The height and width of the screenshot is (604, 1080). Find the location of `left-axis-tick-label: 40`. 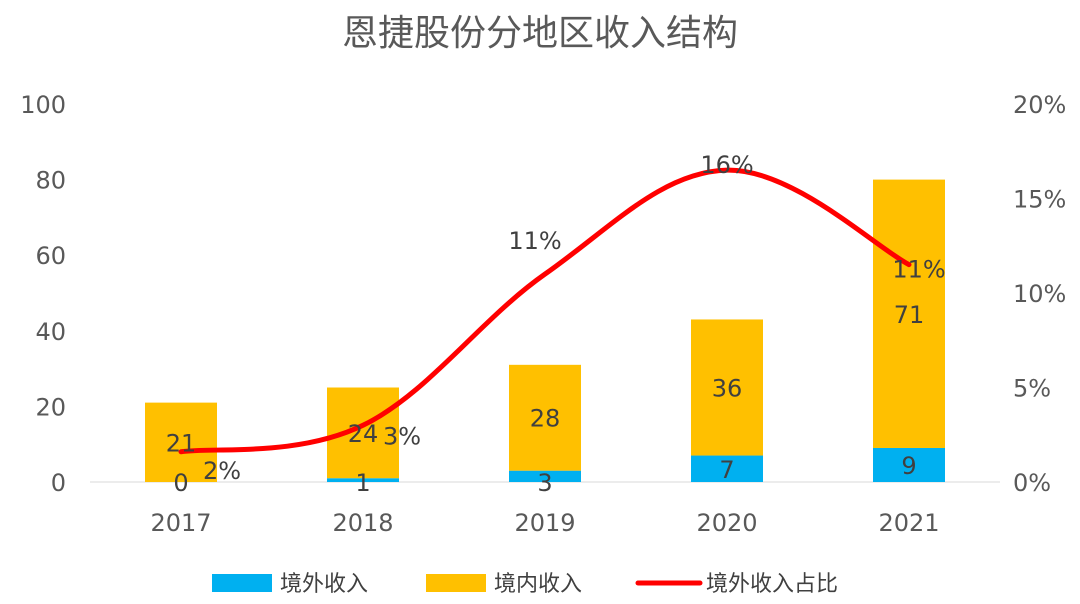

left-axis-tick-label: 40 is located at coordinates (50, 332).